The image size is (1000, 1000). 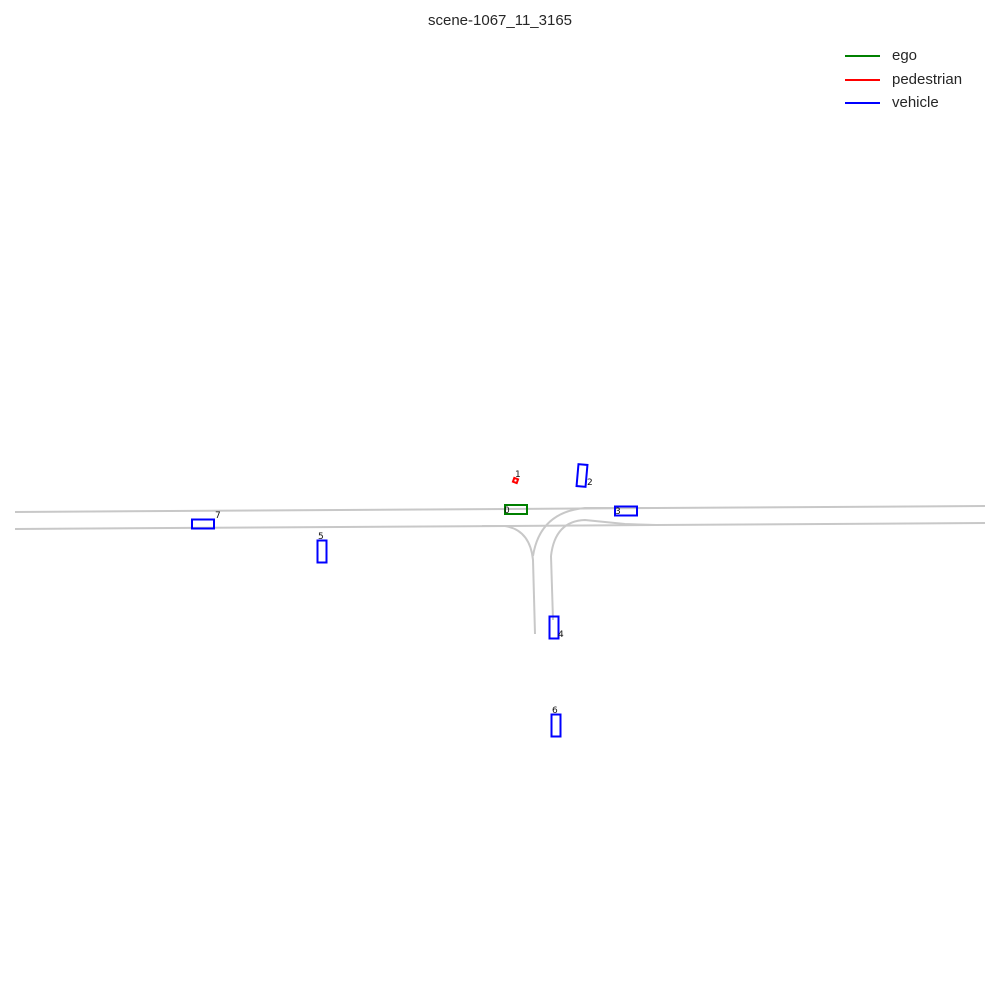 I want to click on lane-line-south-east-inner, so click(x=603, y=537).